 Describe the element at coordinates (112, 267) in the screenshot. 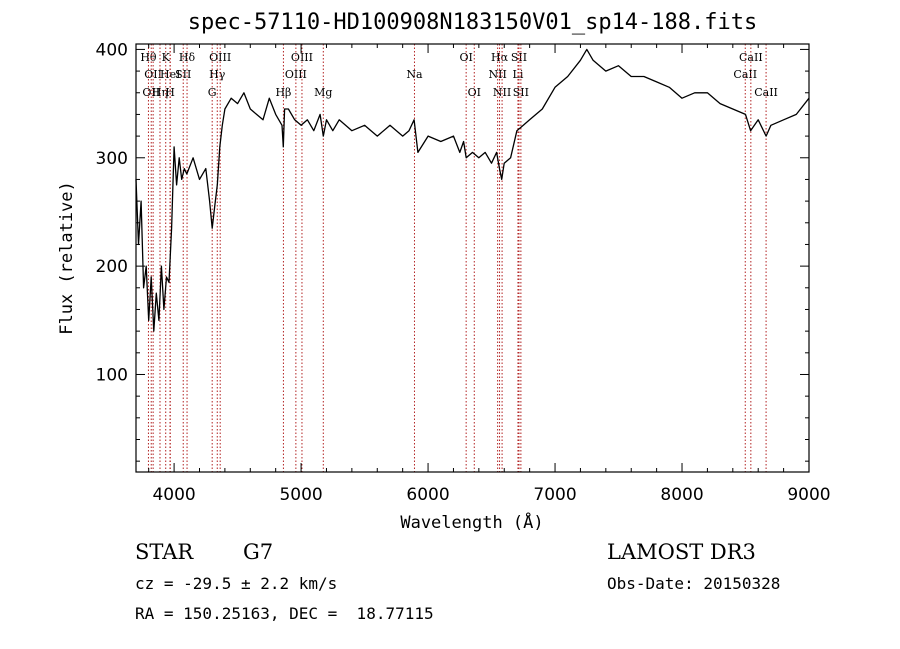

I see `y-tick-label: 200` at that location.